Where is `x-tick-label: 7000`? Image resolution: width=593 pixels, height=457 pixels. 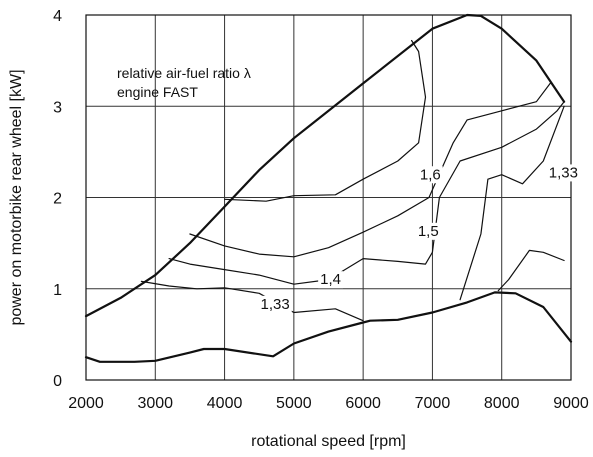
x-tick-label: 7000 is located at coordinates (433, 403).